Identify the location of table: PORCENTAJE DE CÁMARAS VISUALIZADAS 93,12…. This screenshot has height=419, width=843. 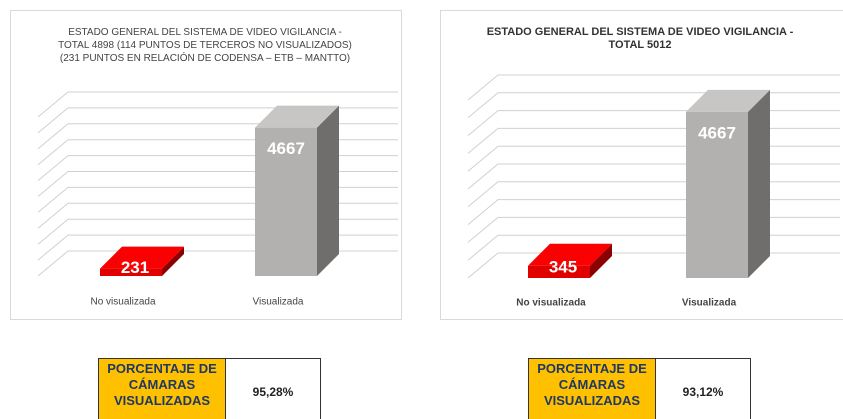
(639, 388).